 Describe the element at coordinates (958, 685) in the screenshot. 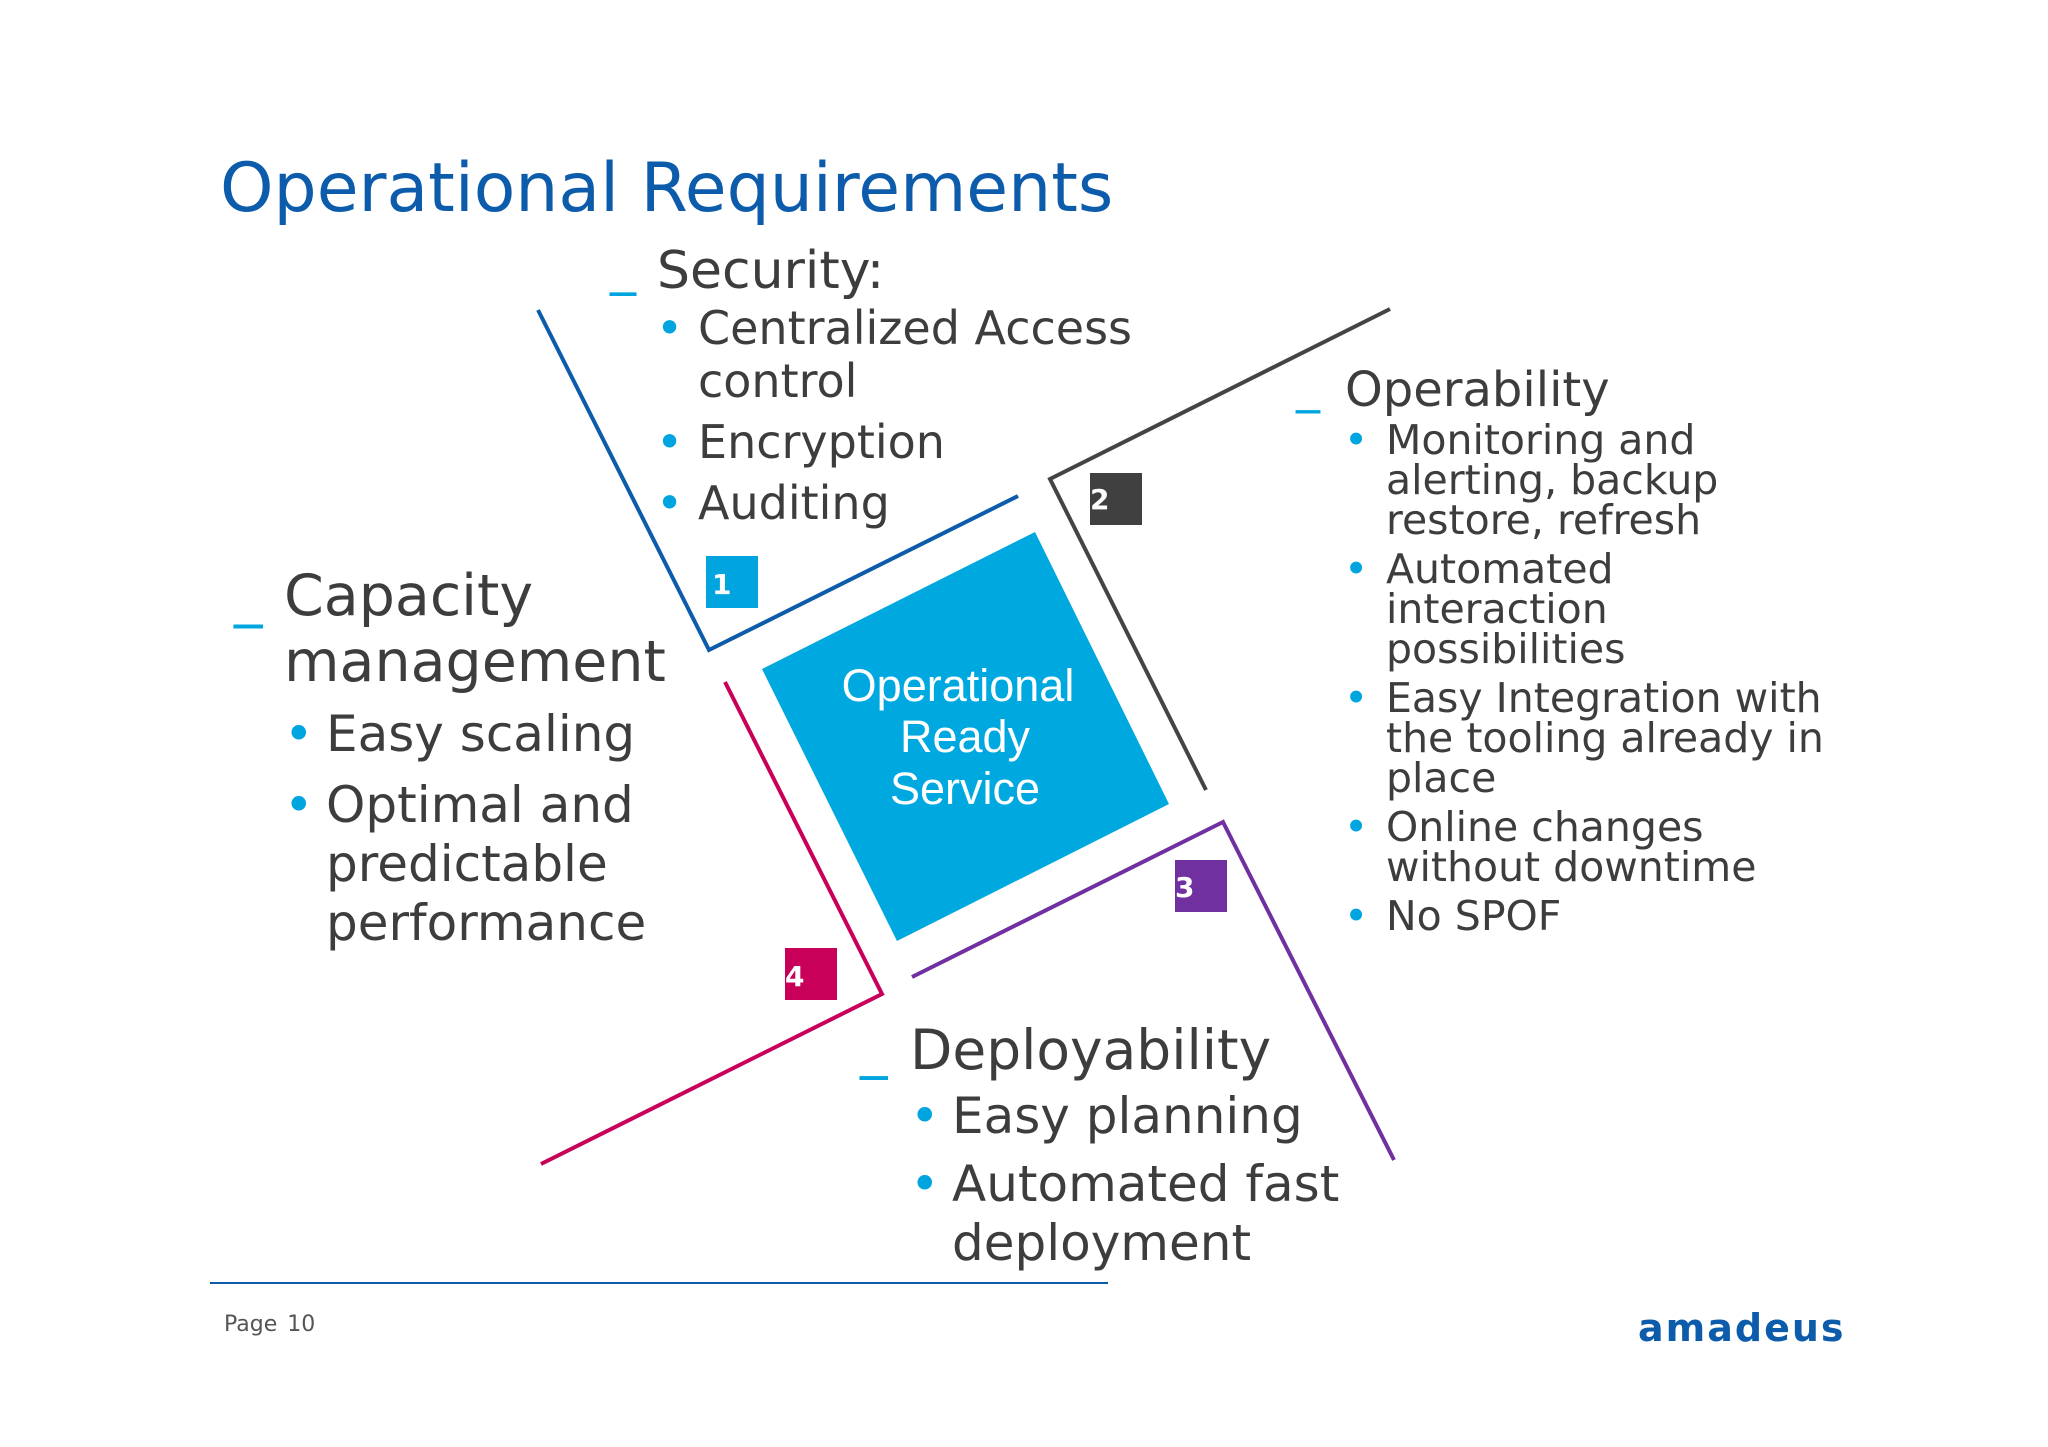

I see `center-line-1: Operational` at that location.